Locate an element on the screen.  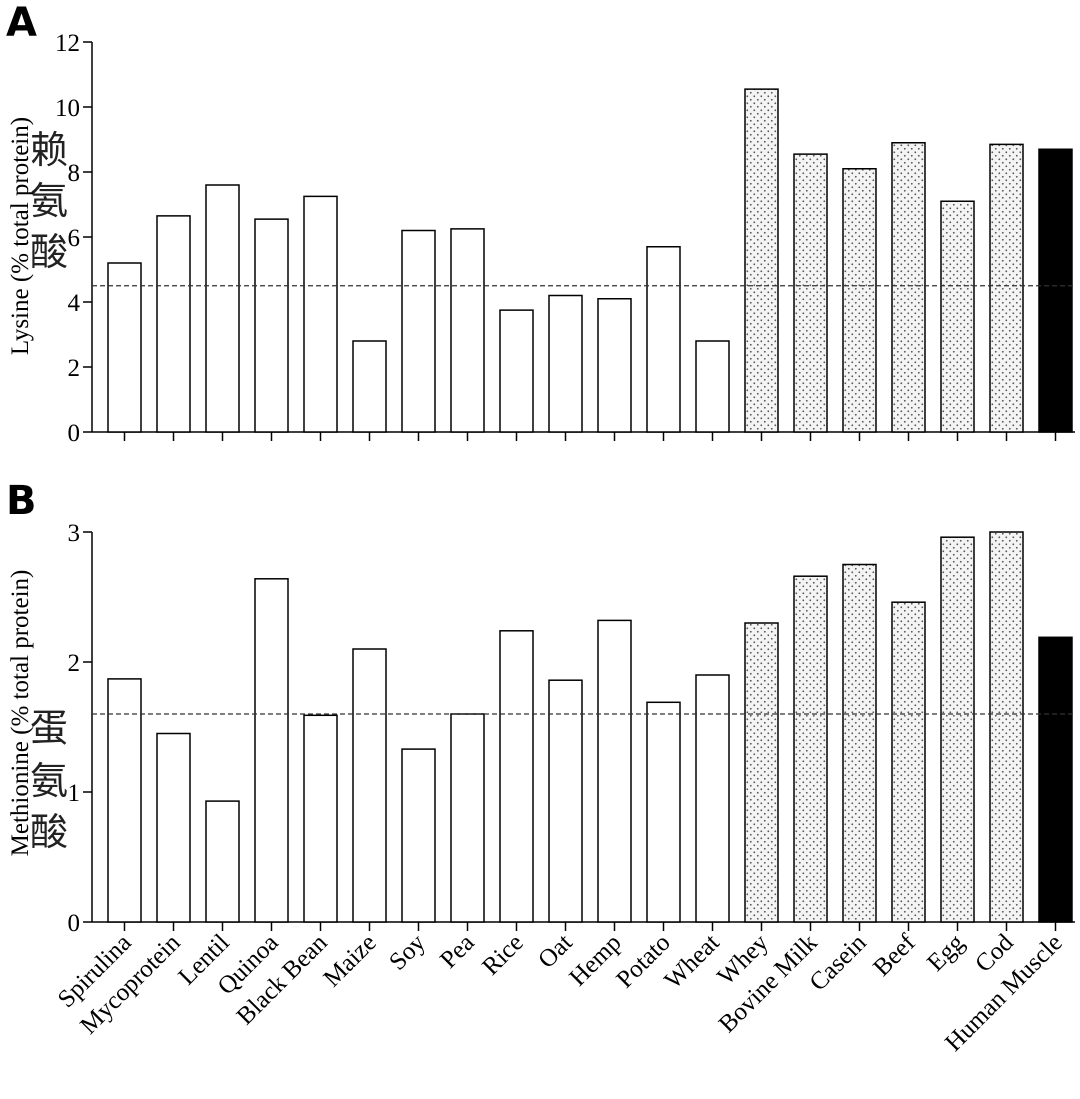
panel-a-bar-potato is located at coordinates (663, 339).